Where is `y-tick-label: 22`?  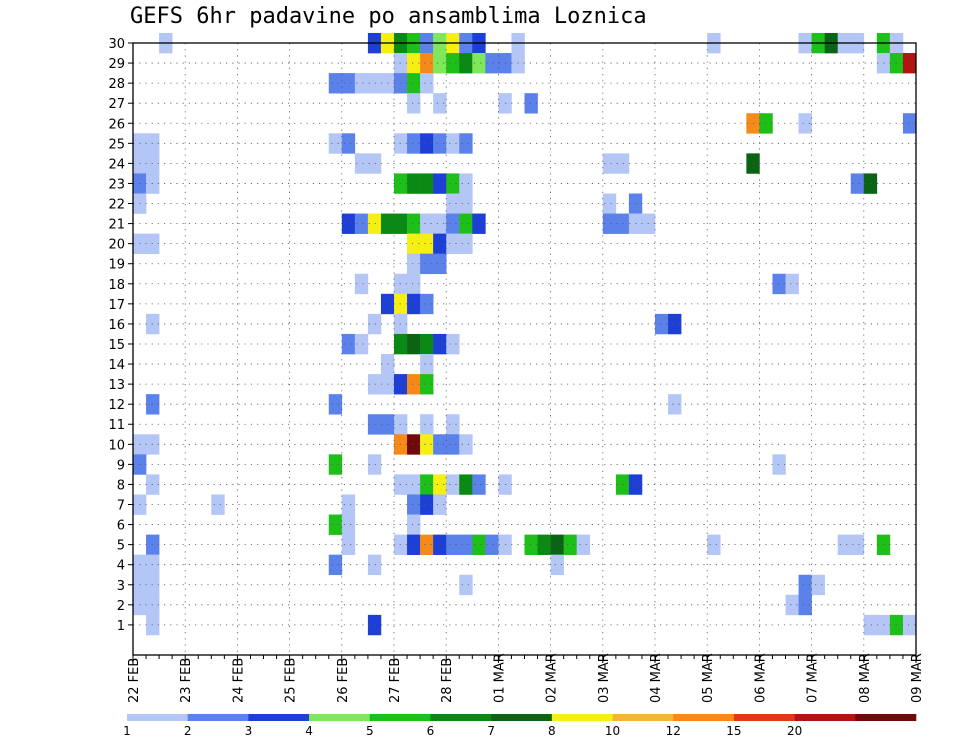
y-tick-label: 22 is located at coordinates (116, 205).